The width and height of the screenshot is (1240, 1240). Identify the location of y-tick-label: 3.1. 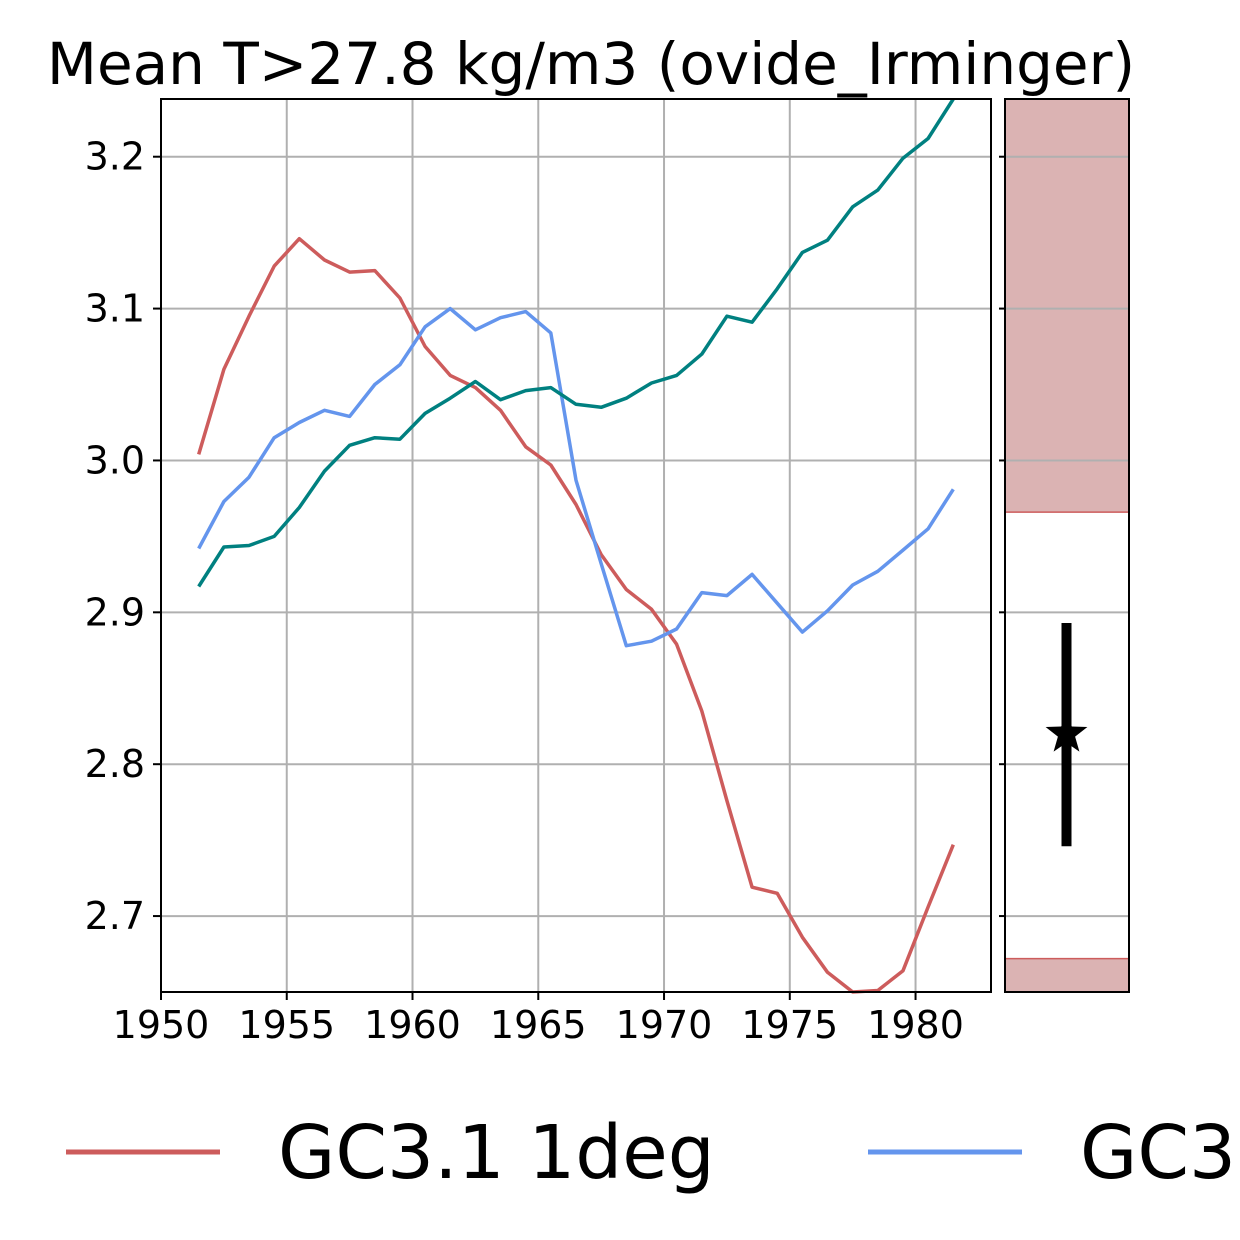
(115, 309).